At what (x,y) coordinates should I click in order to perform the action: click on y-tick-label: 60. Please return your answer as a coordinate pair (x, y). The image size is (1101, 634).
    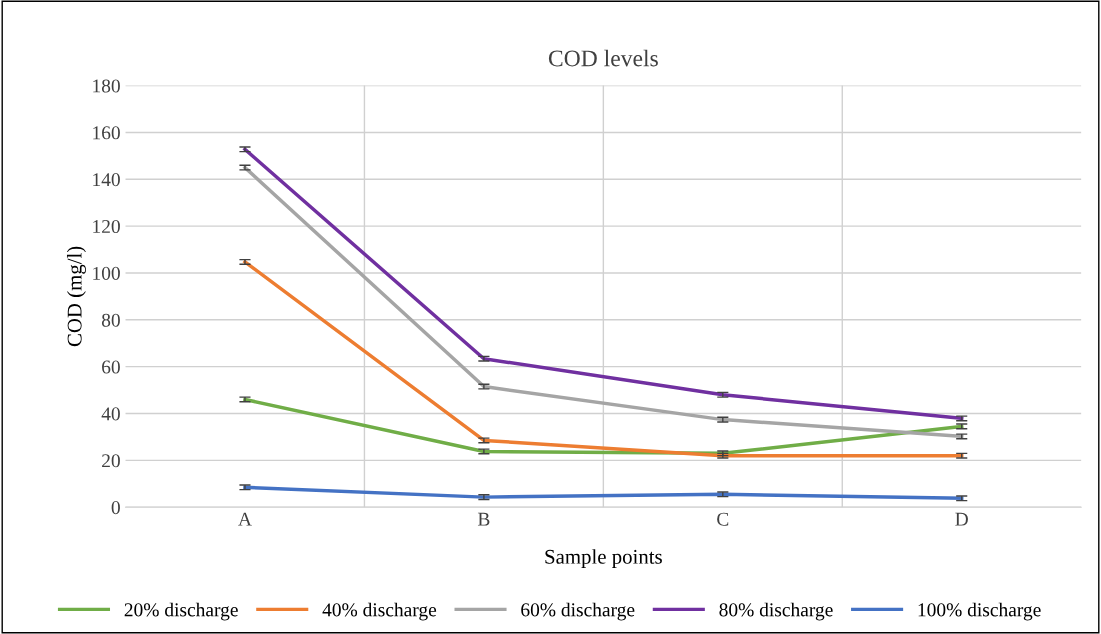
    Looking at the image, I should click on (111, 367).